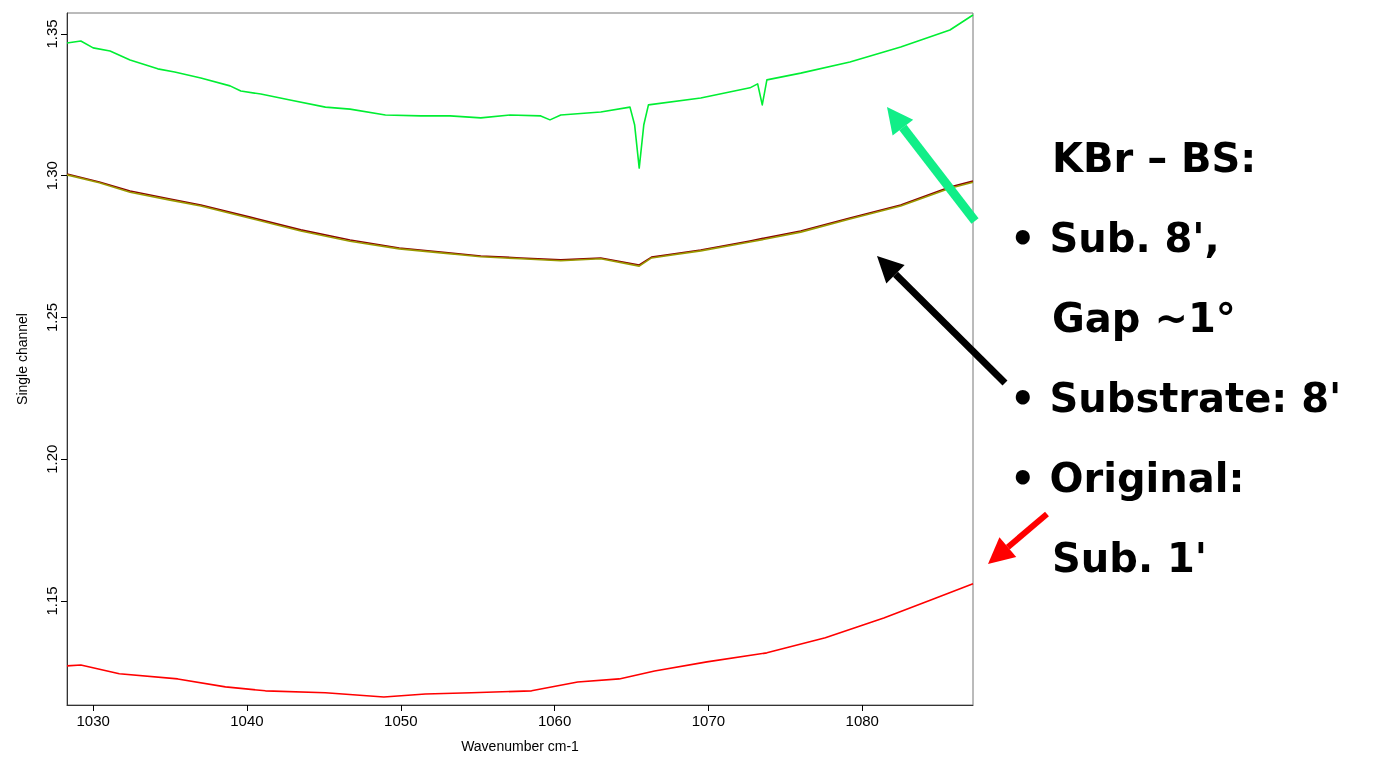 The width and height of the screenshot is (1400, 773). What do you see at coordinates (1115, 238) in the screenshot?
I see `text: • Sub. 8',` at bounding box center [1115, 238].